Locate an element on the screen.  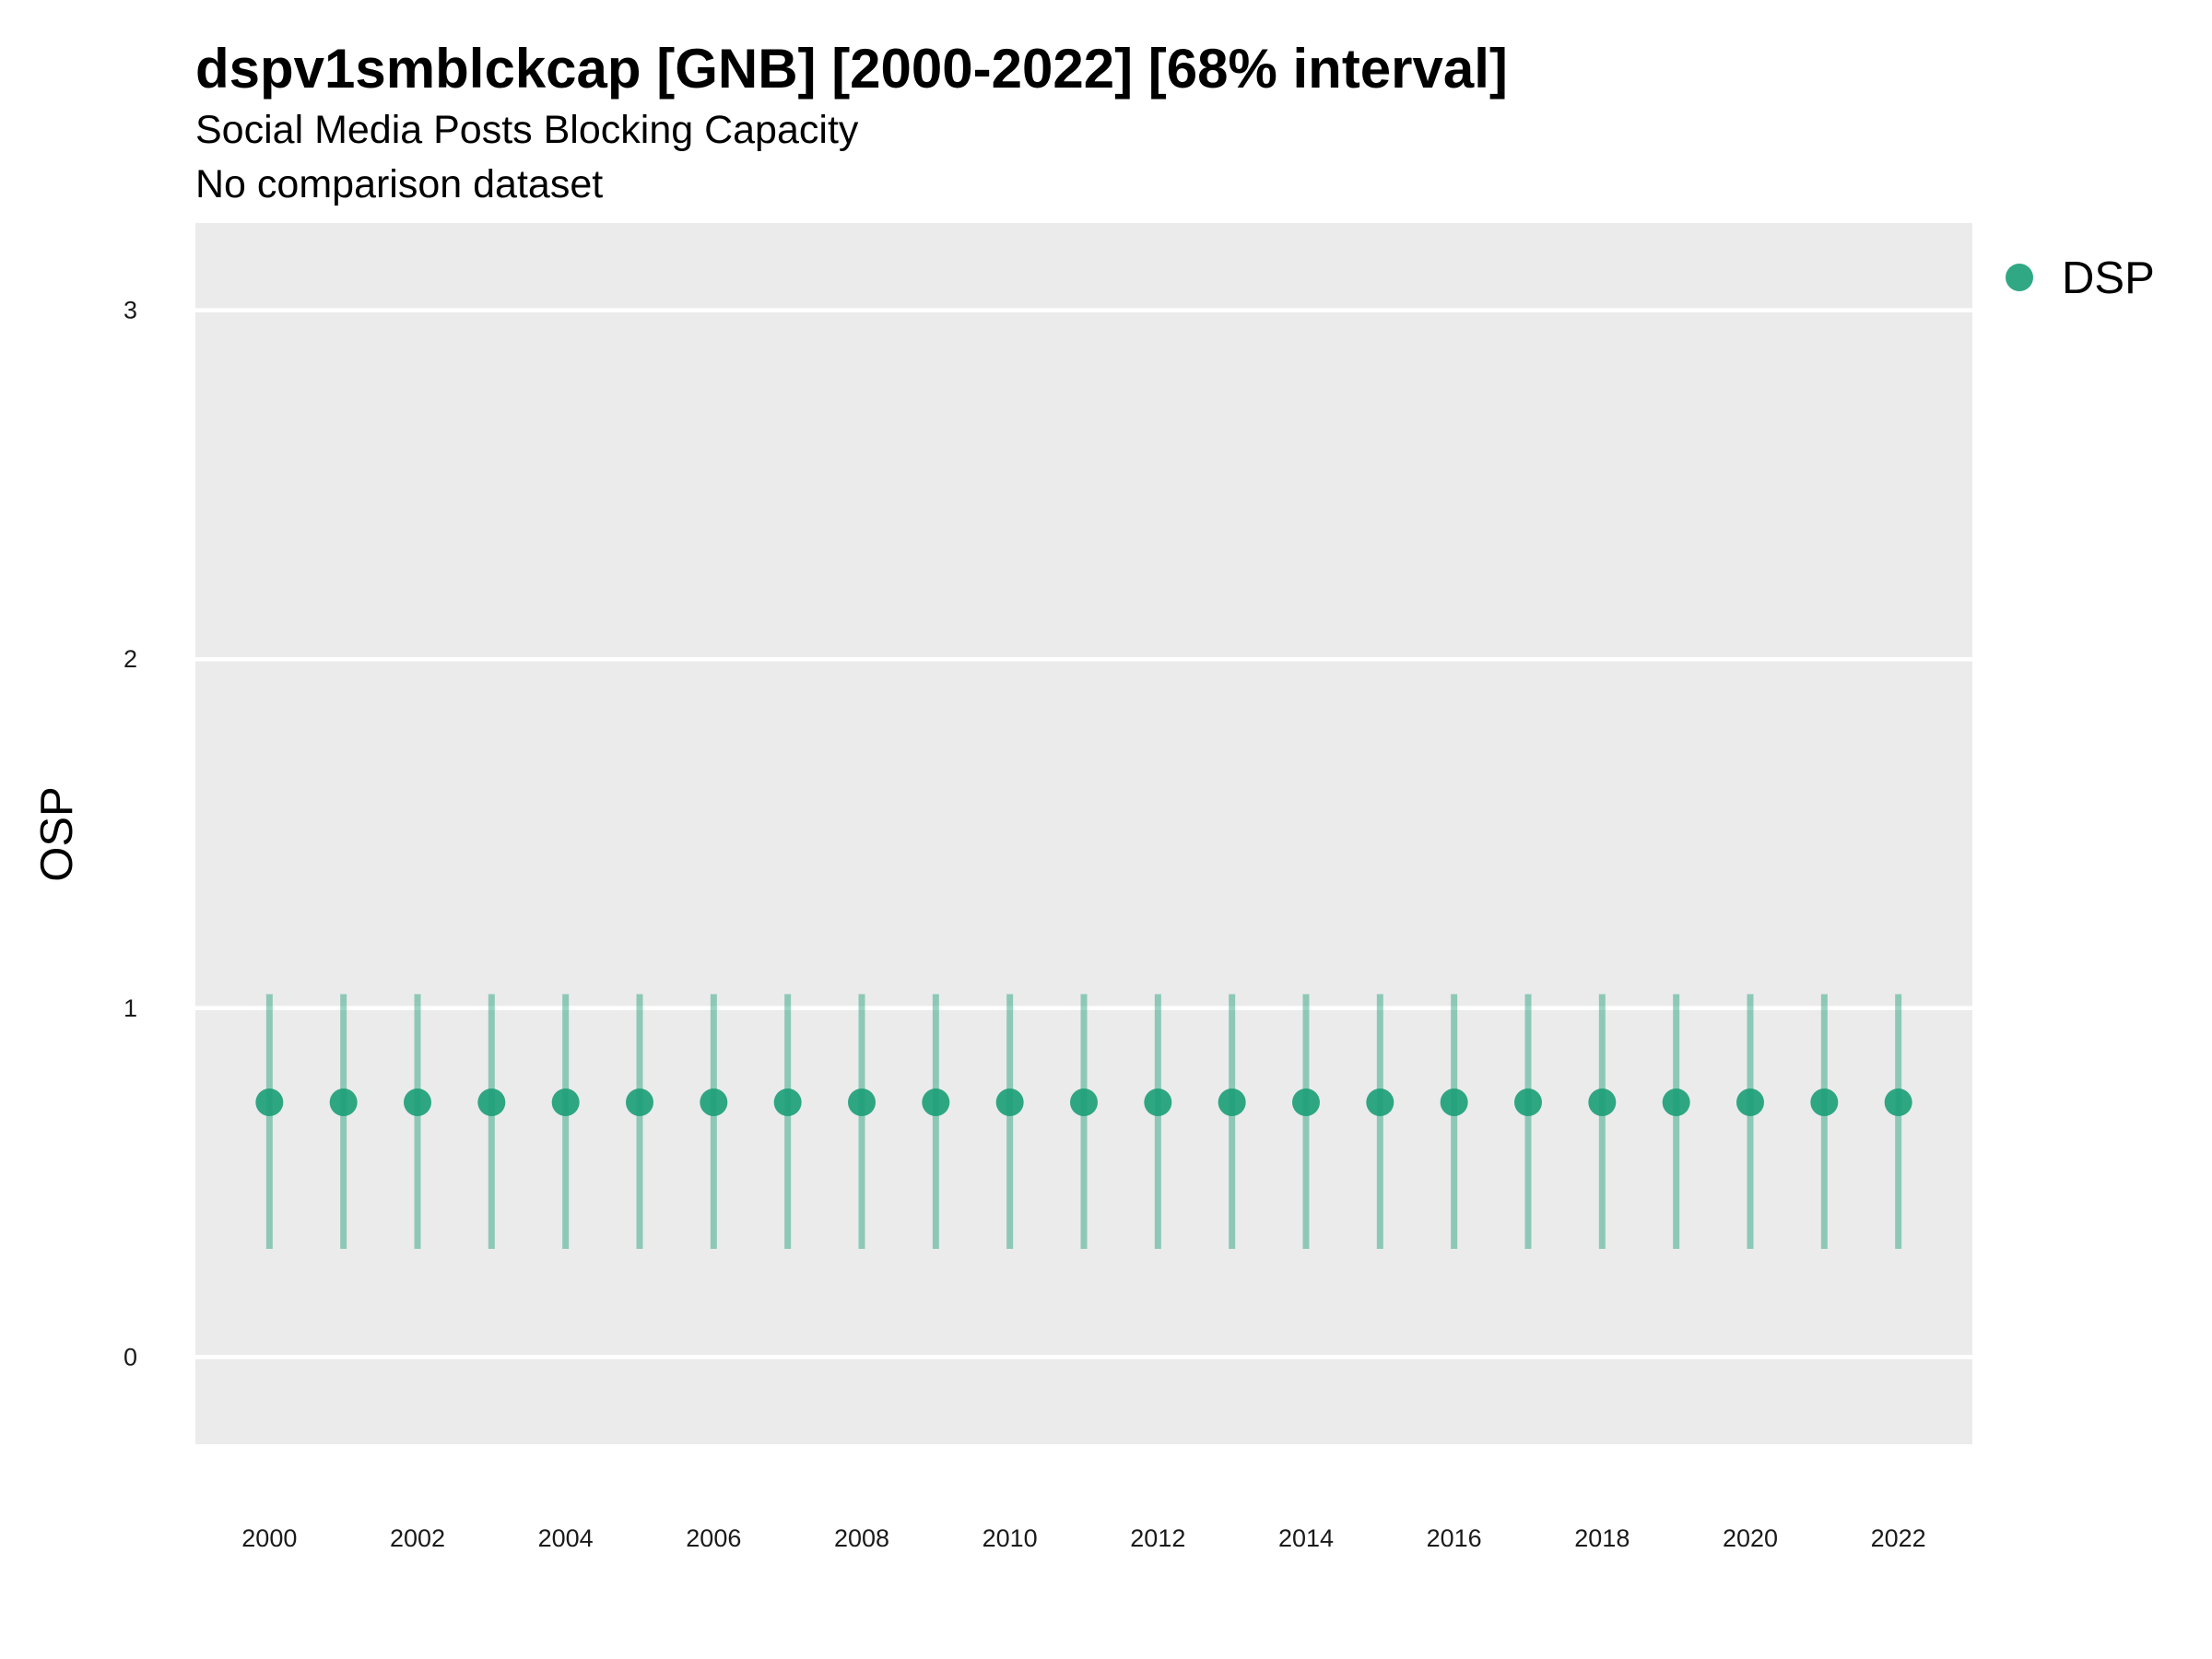
point-dsp-2001 is located at coordinates (343, 1102).